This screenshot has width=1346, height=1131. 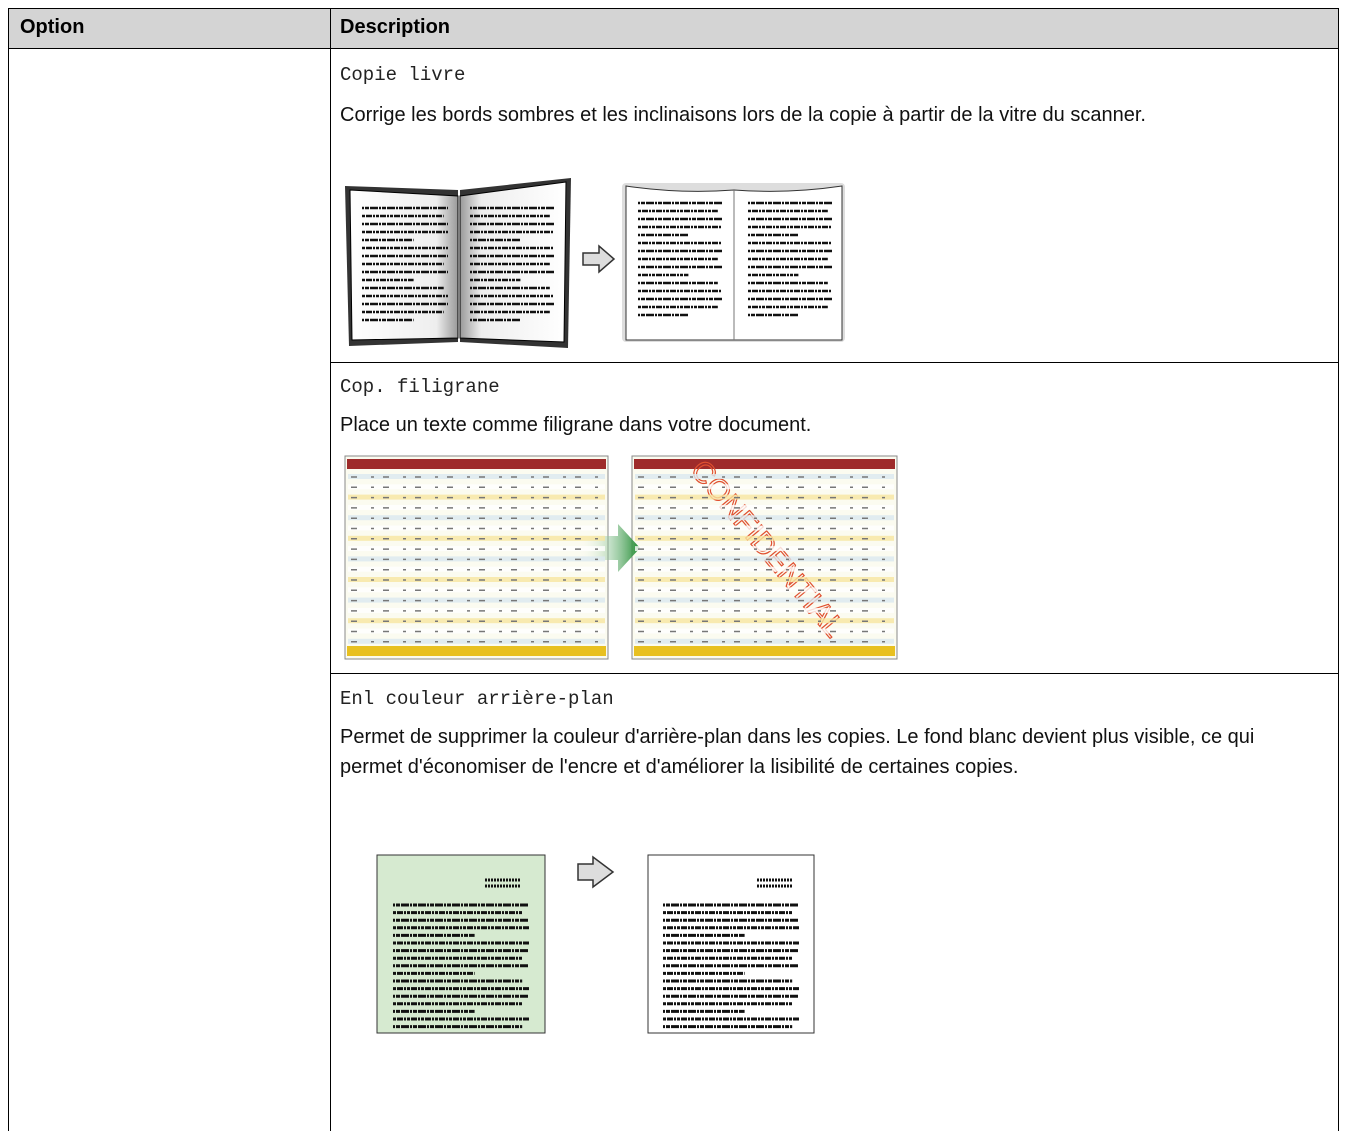 What do you see at coordinates (52, 27) in the screenshot?
I see `header-text: Option` at bounding box center [52, 27].